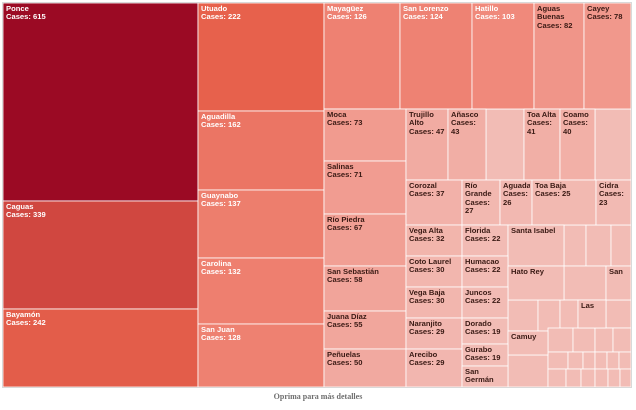 This screenshot has height=410, width=636. What do you see at coordinates (365, 187) in the screenshot?
I see `treemap-cell-salinas` at bounding box center [365, 187].